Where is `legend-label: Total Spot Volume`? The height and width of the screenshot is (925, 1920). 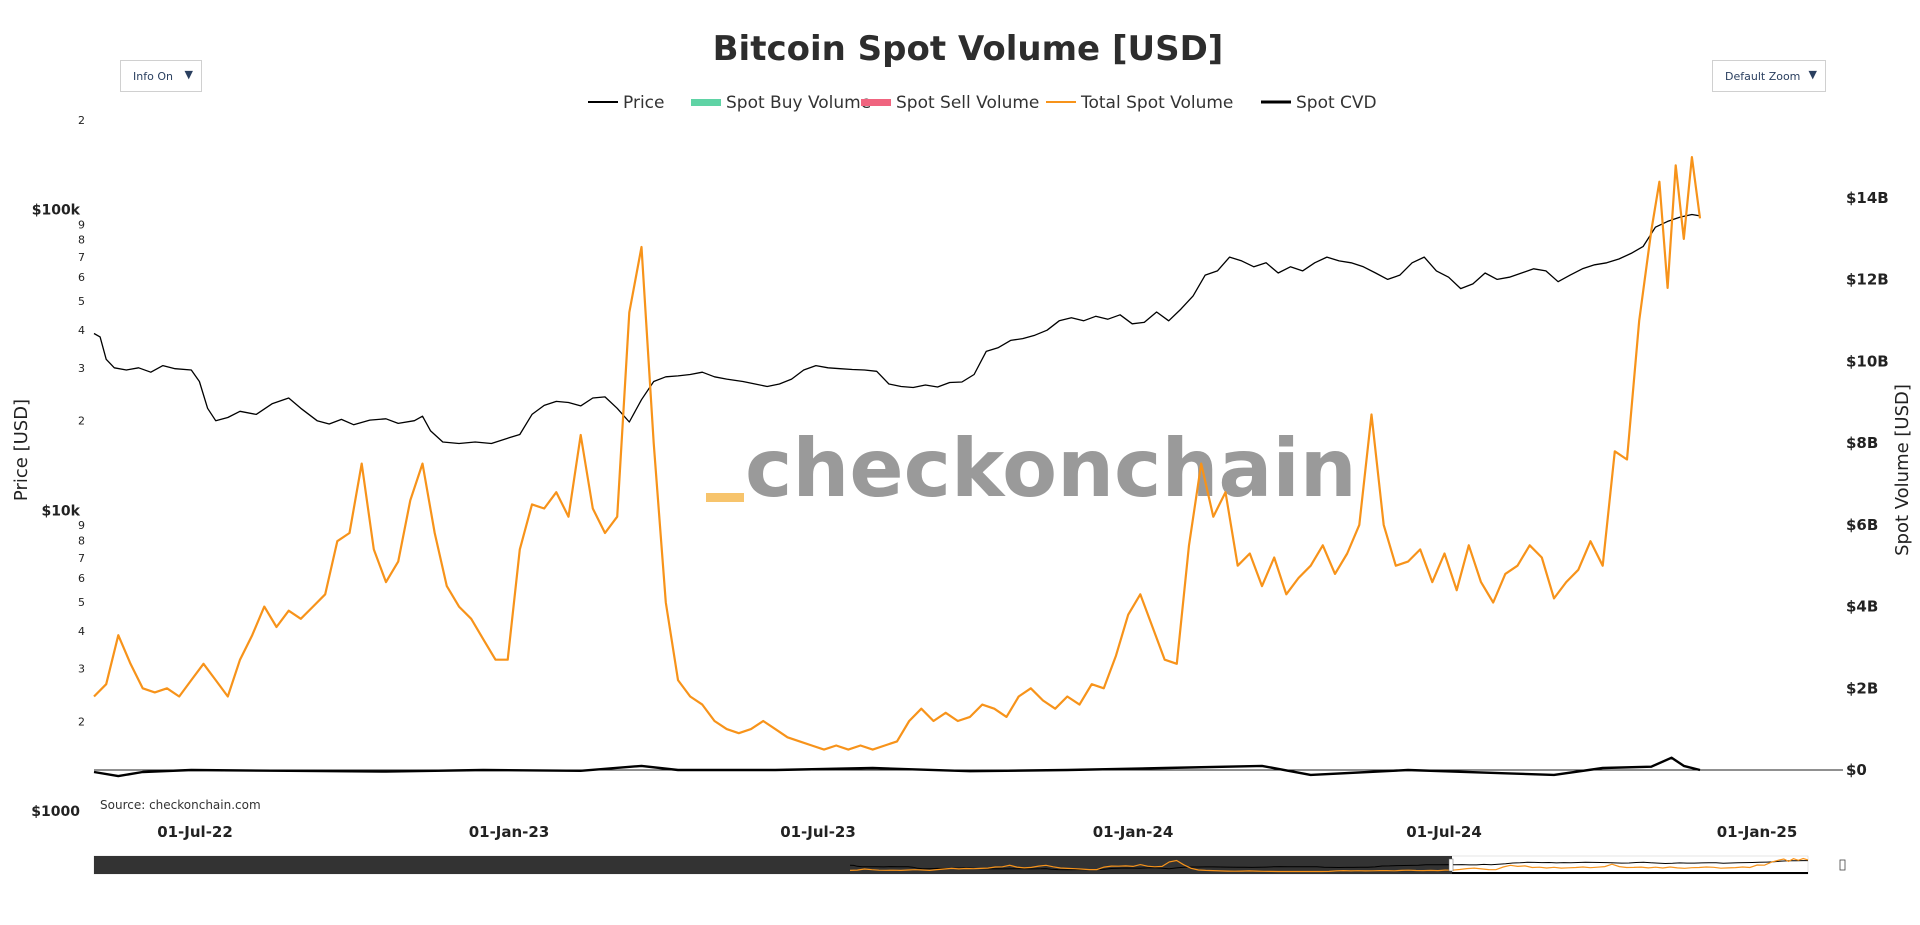 legend-label: Total Spot Volume is located at coordinates (1156, 103).